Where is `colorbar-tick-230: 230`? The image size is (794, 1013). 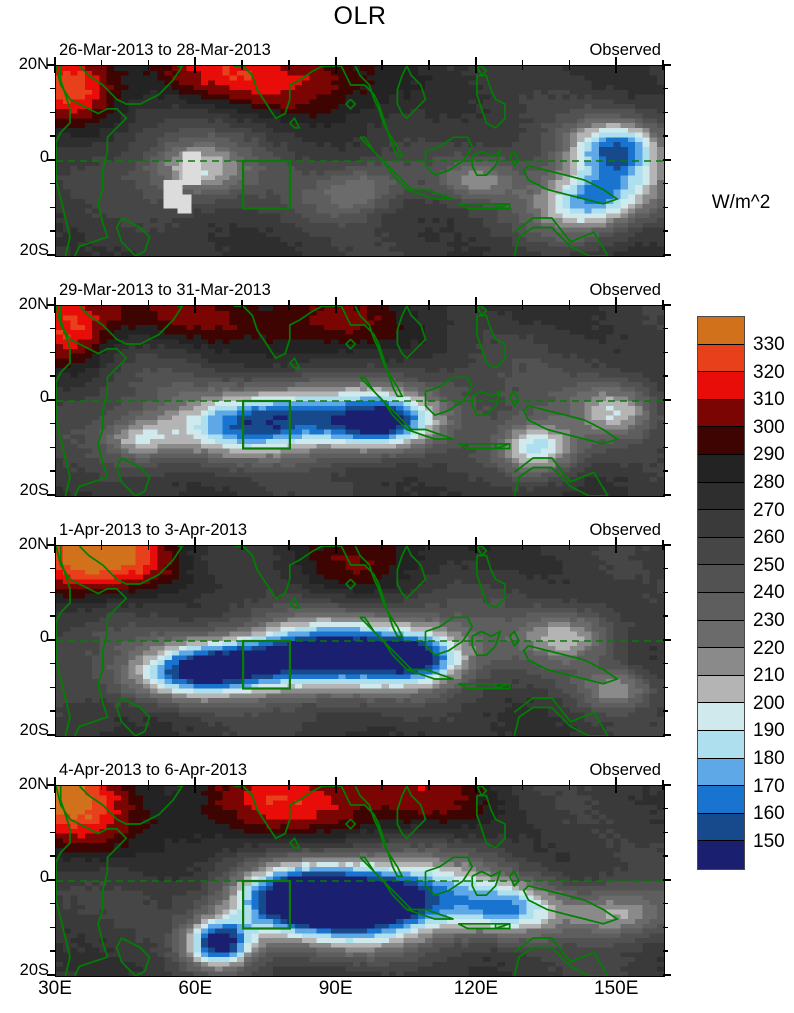
colorbar-tick-230: 230 is located at coordinates (769, 620).